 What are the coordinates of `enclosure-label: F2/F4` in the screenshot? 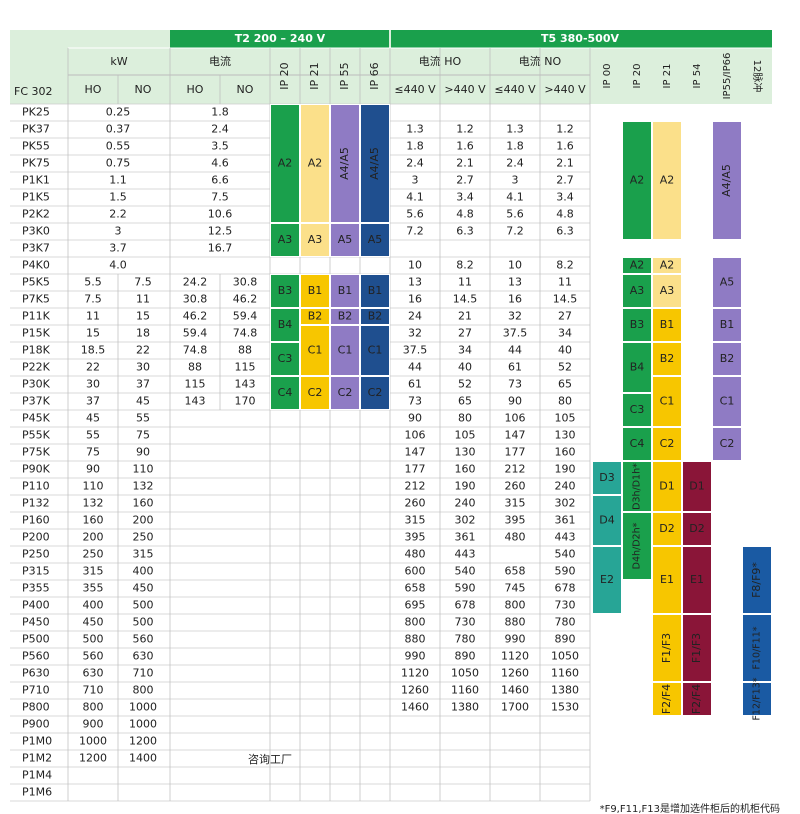 It's located at (696, 699).